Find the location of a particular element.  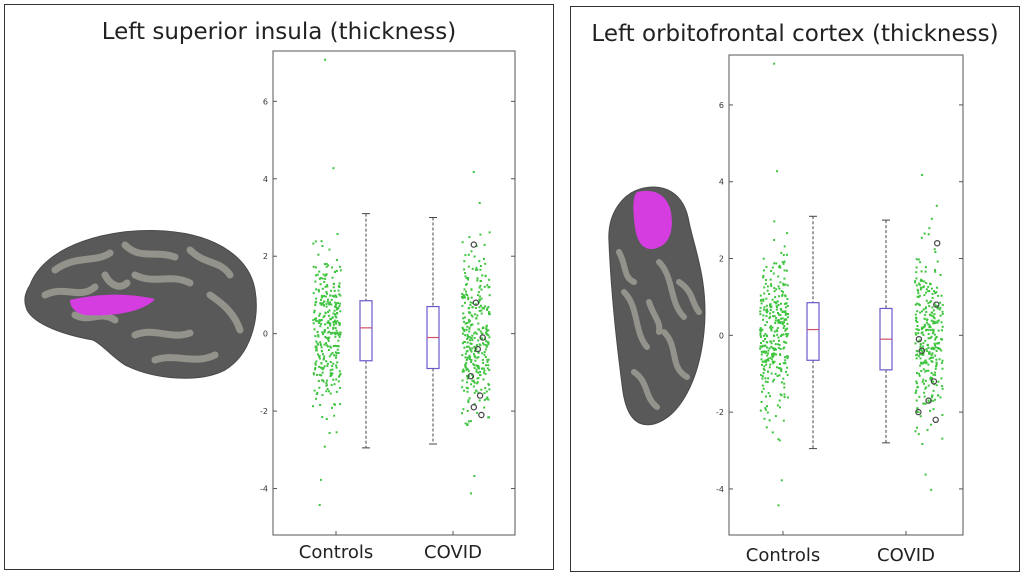

category-label-covid: COVID is located at coordinates (906, 555).